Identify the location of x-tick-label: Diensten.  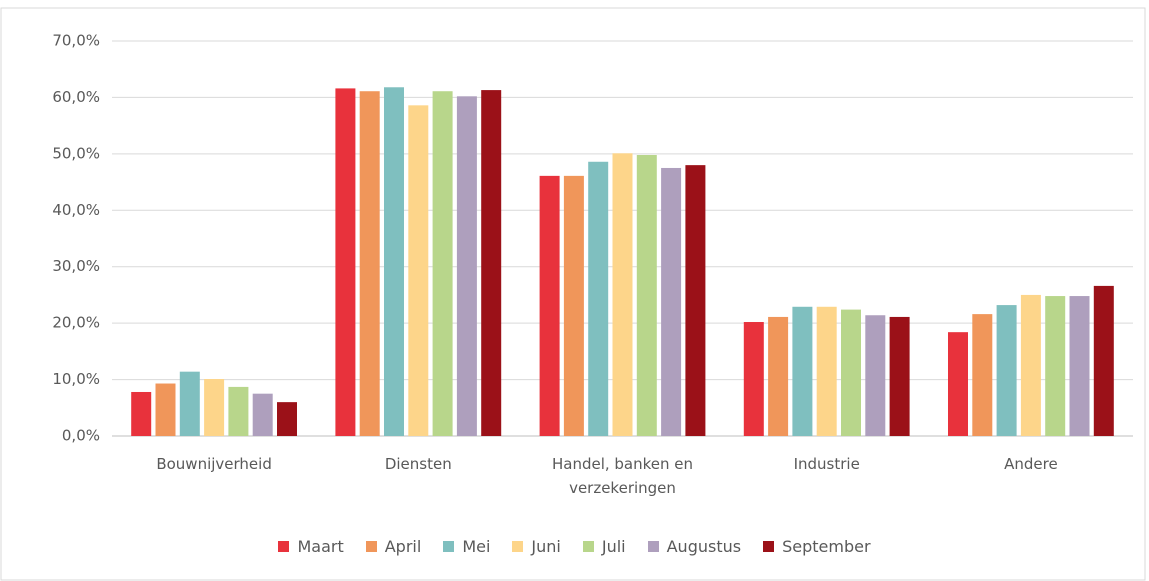
(418, 464).